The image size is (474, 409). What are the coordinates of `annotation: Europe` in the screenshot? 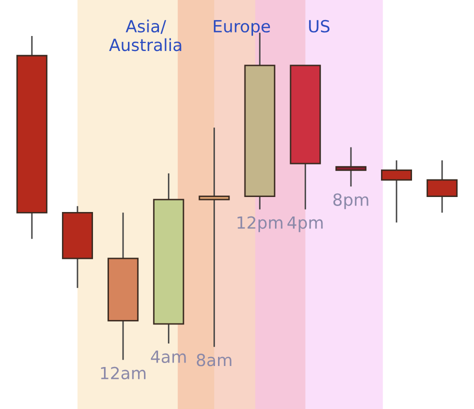 It's located at (242, 28).